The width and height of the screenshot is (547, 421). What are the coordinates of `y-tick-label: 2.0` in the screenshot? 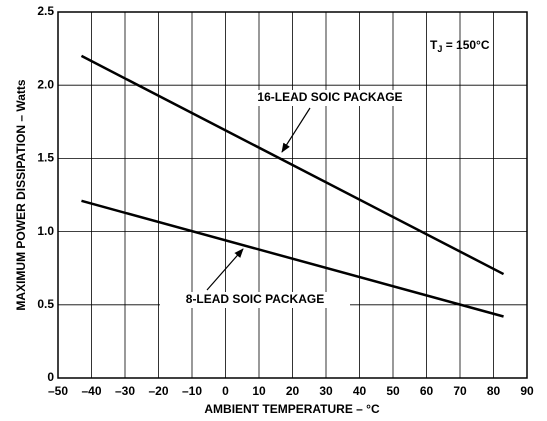 It's located at (45, 84).